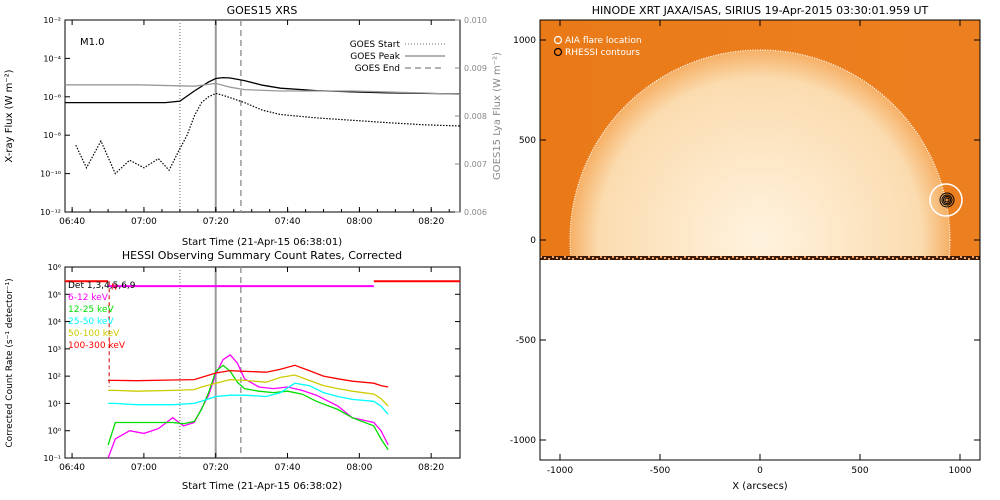 Image resolution: width=1000 pixels, height=500 pixels. What do you see at coordinates (50, 174) in the screenshot?
I see `y-tick-label: 10⁻¹⁰` at bounding box center [50, 174].